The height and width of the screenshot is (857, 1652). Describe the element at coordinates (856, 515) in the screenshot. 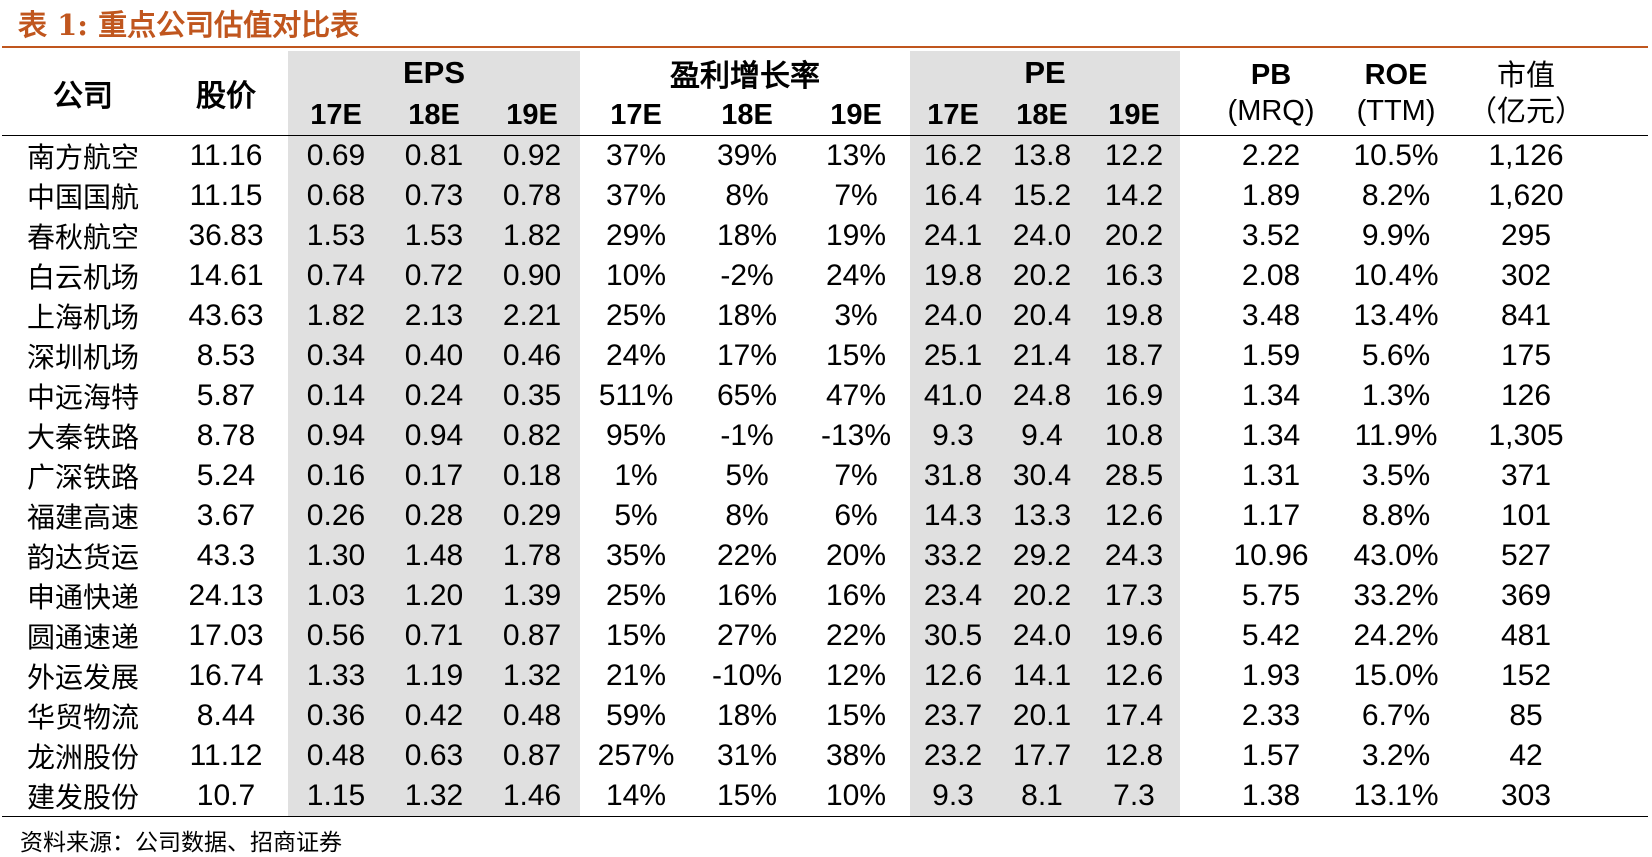

I see `growth-cell: 6%` at that location.